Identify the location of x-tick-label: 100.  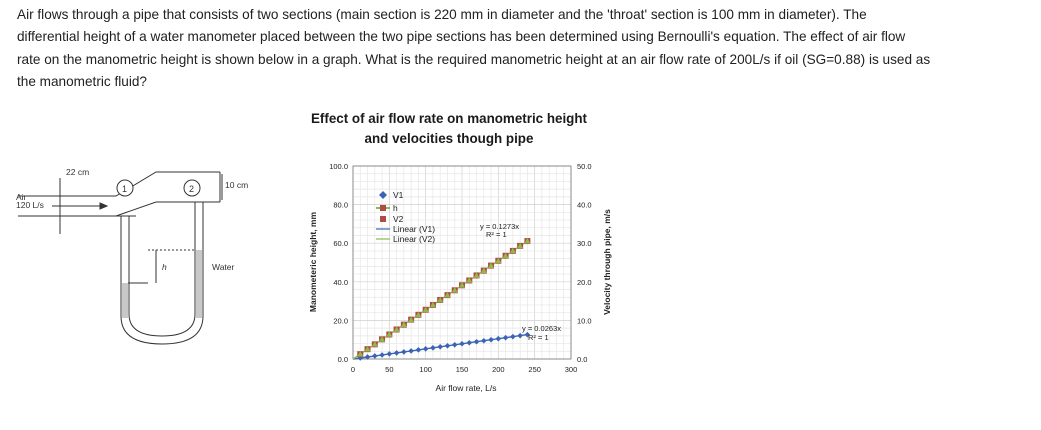
(425, 369).